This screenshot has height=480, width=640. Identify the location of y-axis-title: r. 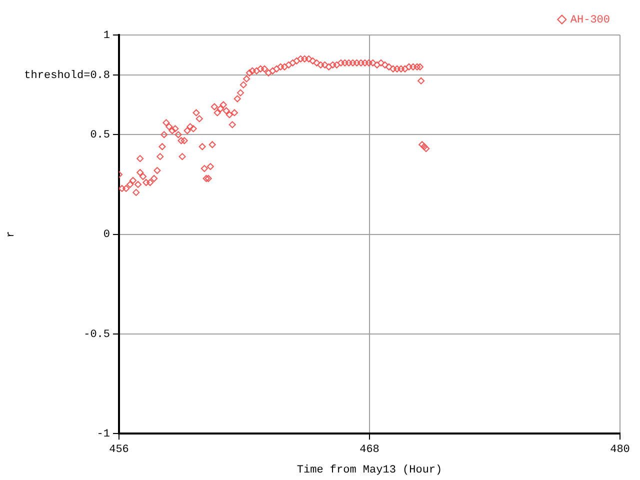
(12, 234).